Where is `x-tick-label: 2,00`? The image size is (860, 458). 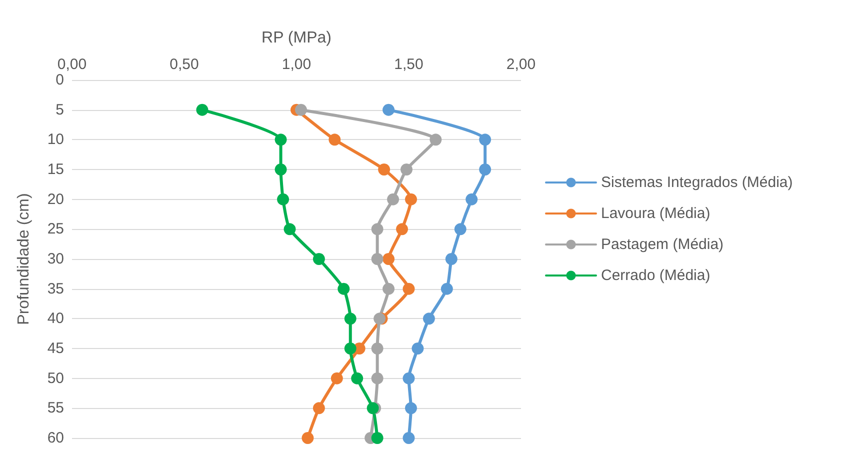 x-tick-label: 2,00 is located at coordinates (521, 64).